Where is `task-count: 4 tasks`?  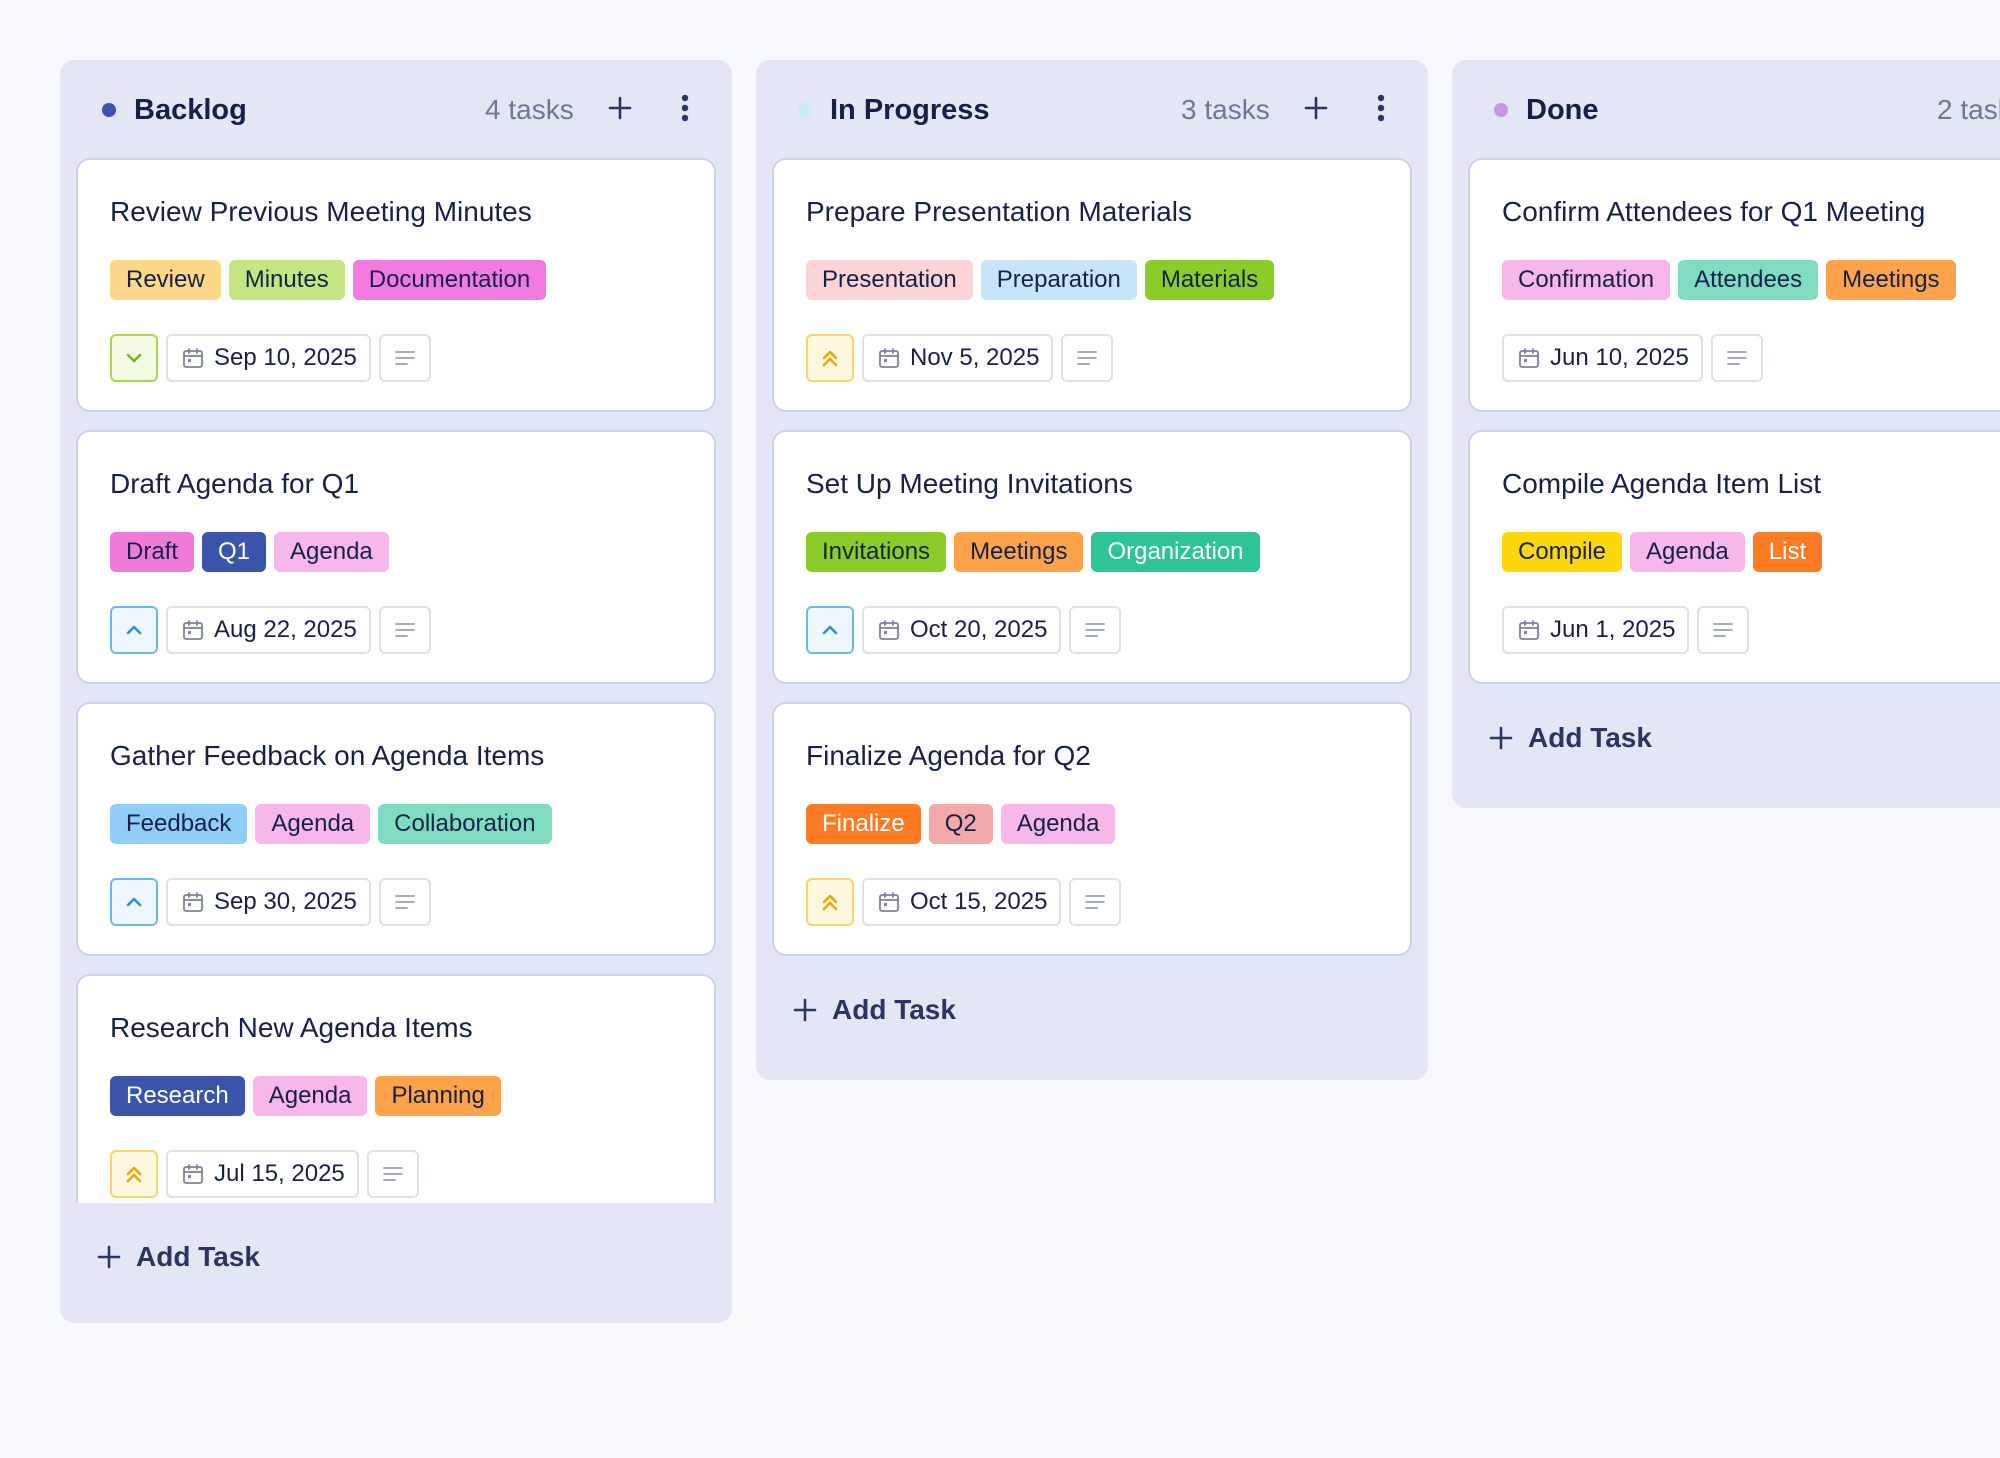 task-count: 4 tasks is located at coordinates (529, 109).